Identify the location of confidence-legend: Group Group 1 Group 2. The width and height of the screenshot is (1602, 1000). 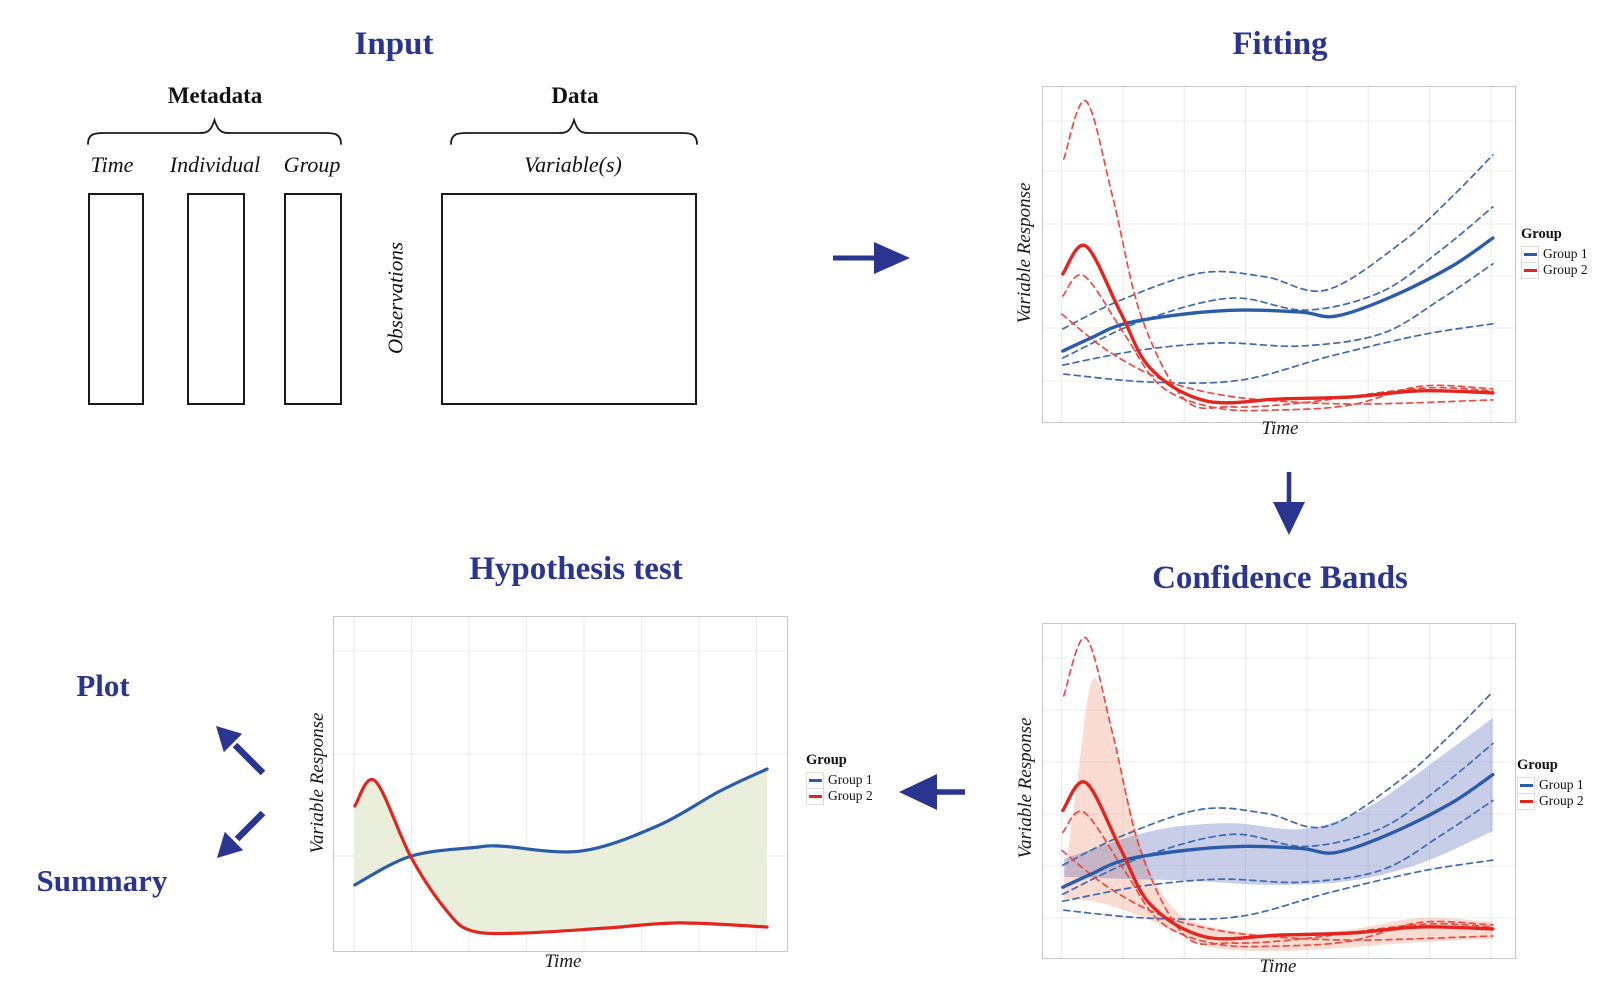
(1550, 783).